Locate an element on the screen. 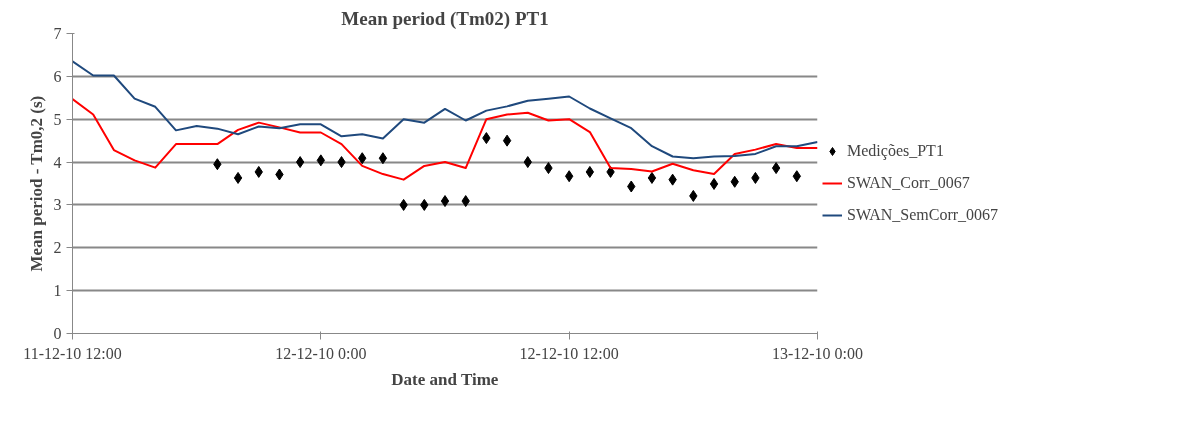  chart-title: Mean period (Tm02) PT1 is located at coordinates (445, 18).